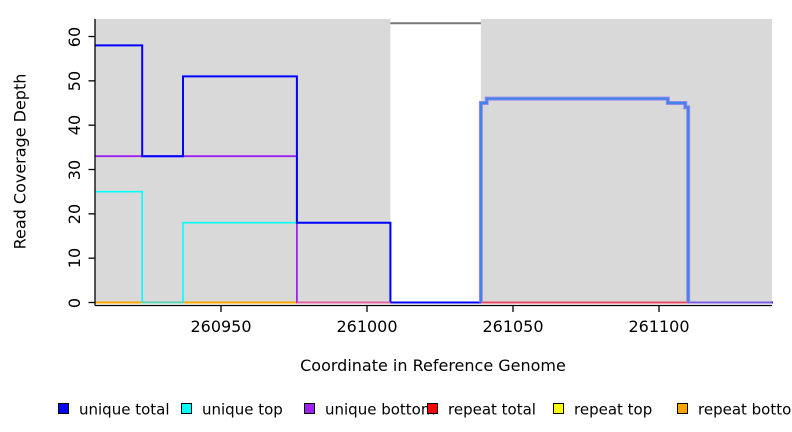  What do you see at coordinates (242, 409) in the screenshot?
I see `legend-label: unique top` at bounding box center [242, 409].